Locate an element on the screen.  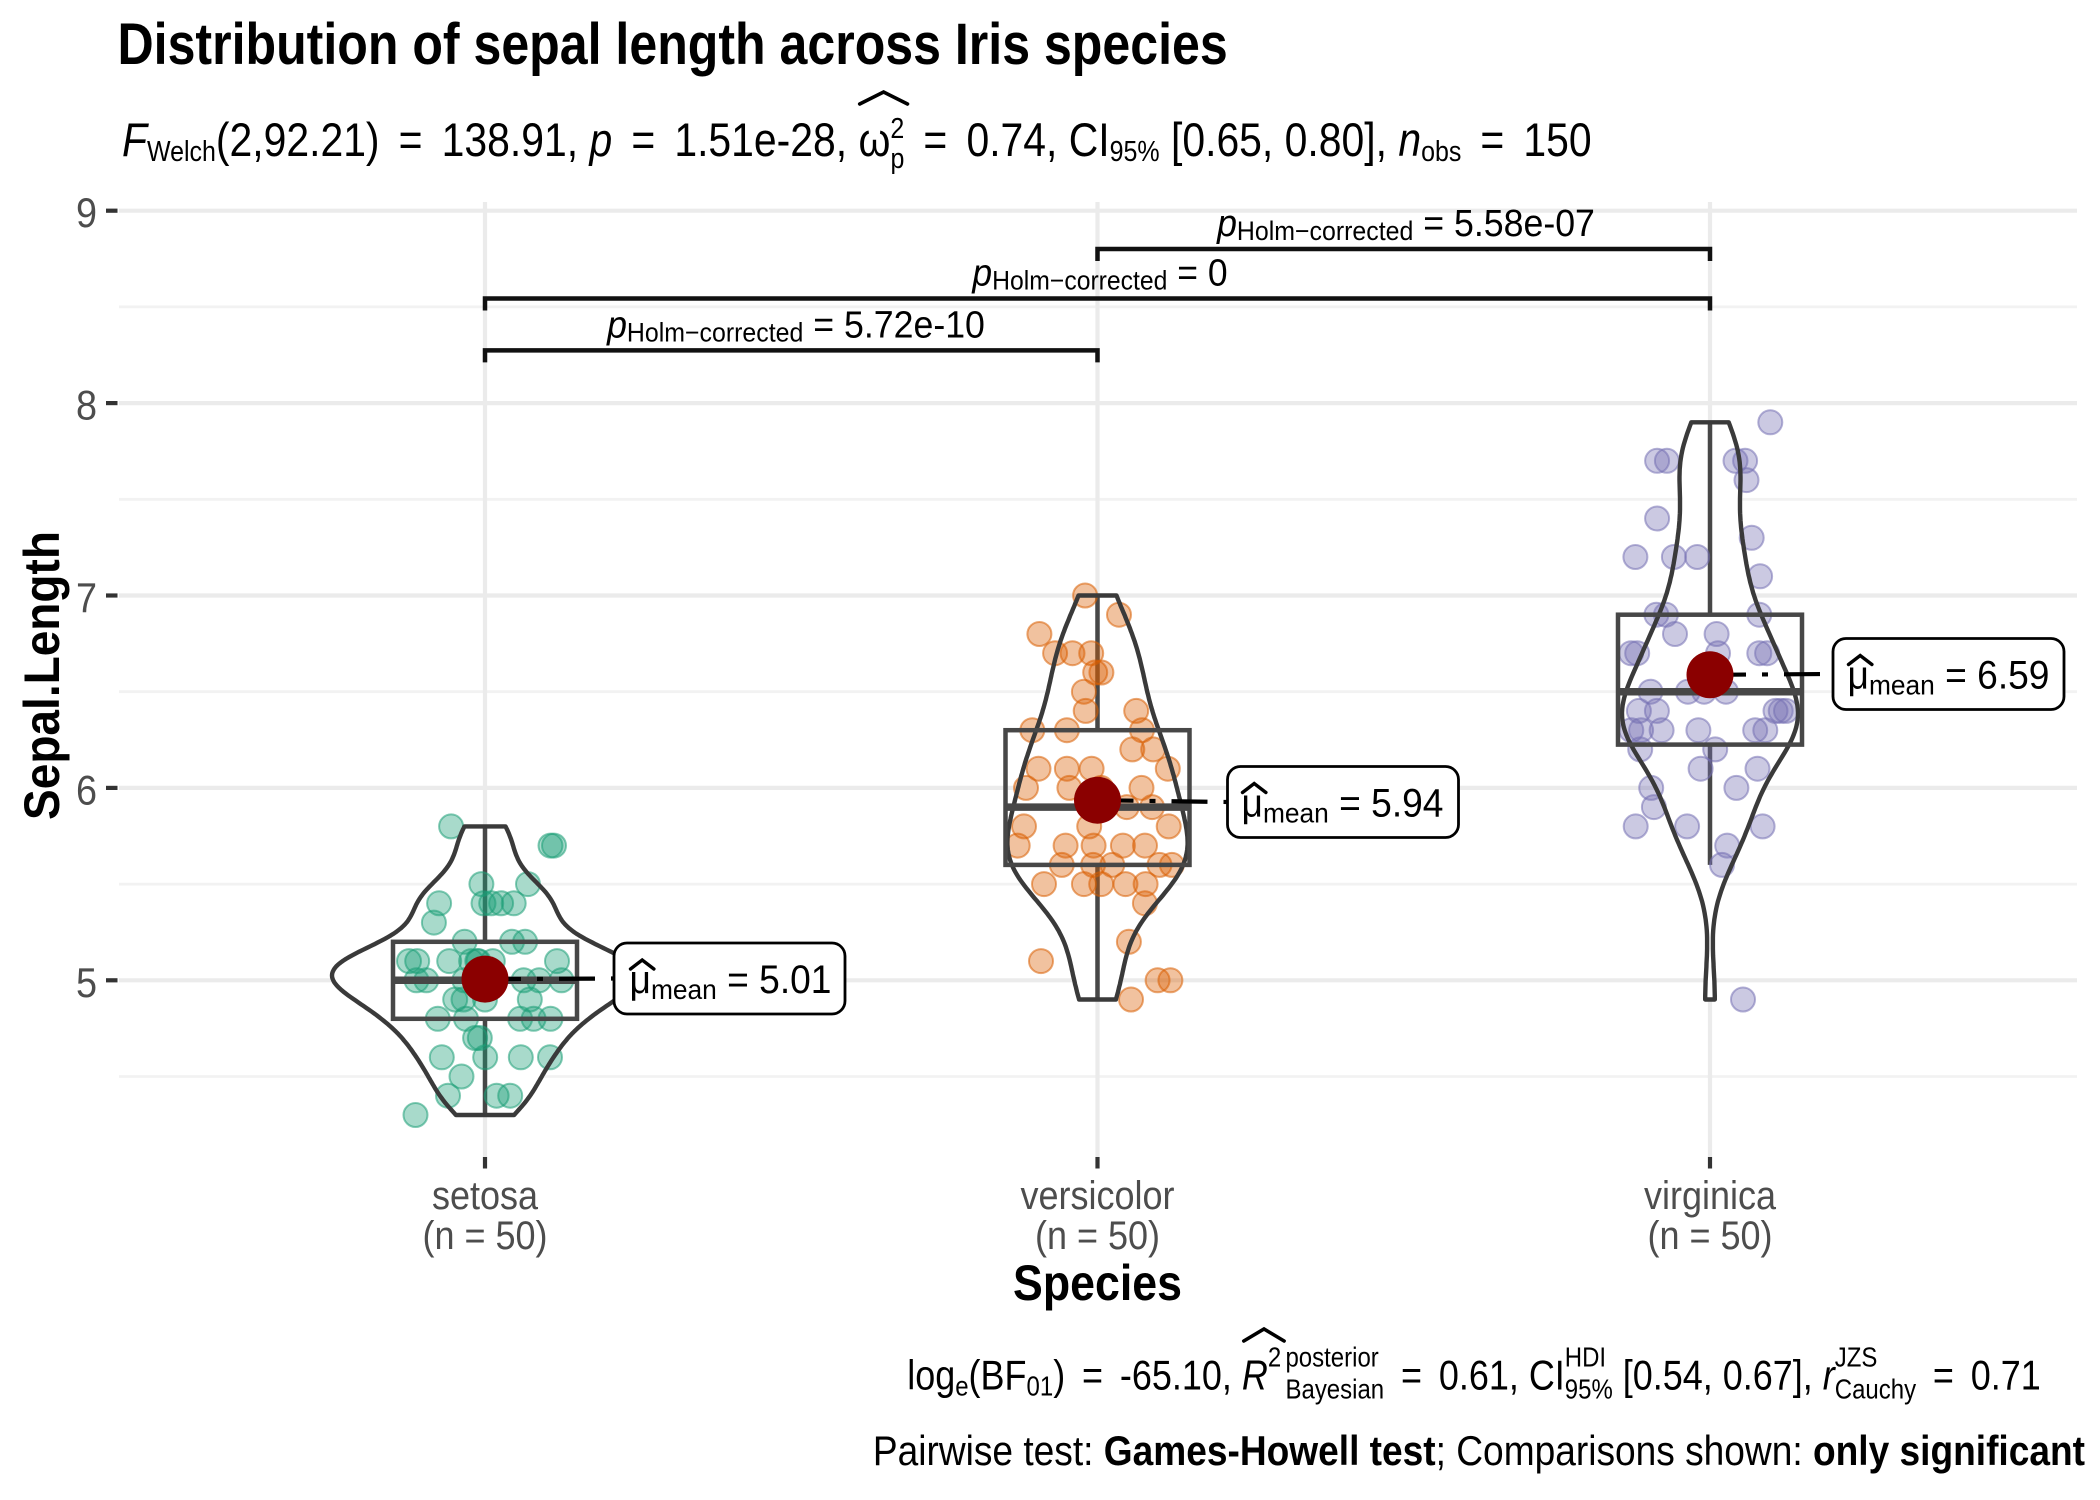
svg-text: 8 is located at coordinates (86, 406).